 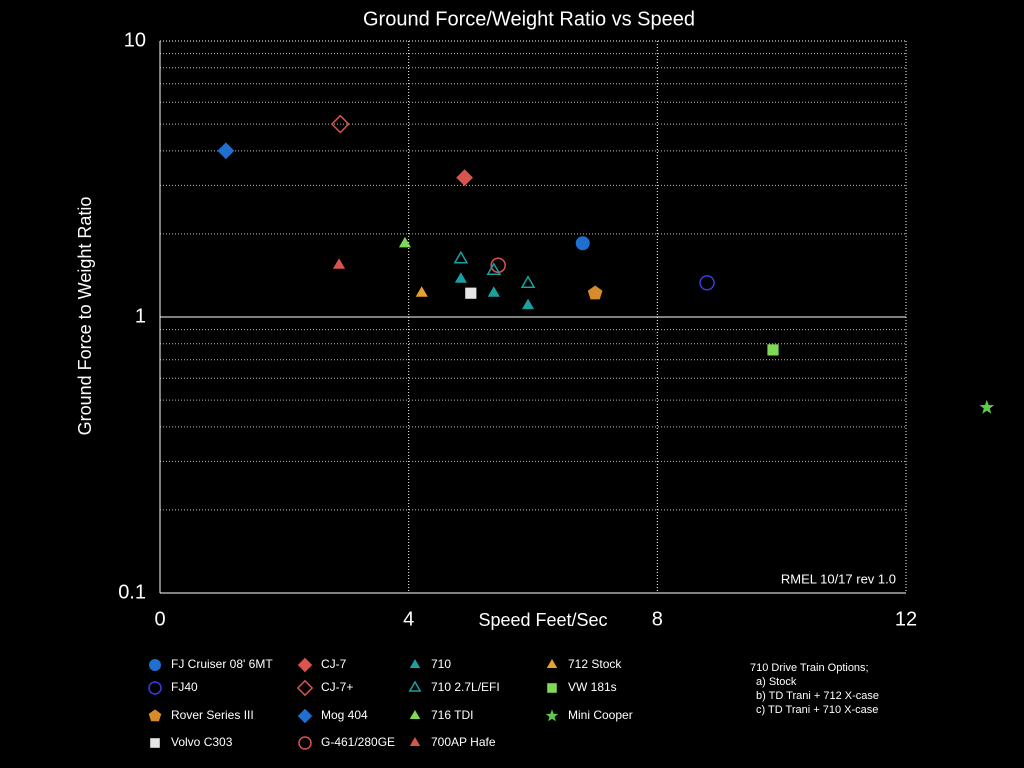 I want to click on legend-label: Mini Cooper, so click(x=600, y=715).